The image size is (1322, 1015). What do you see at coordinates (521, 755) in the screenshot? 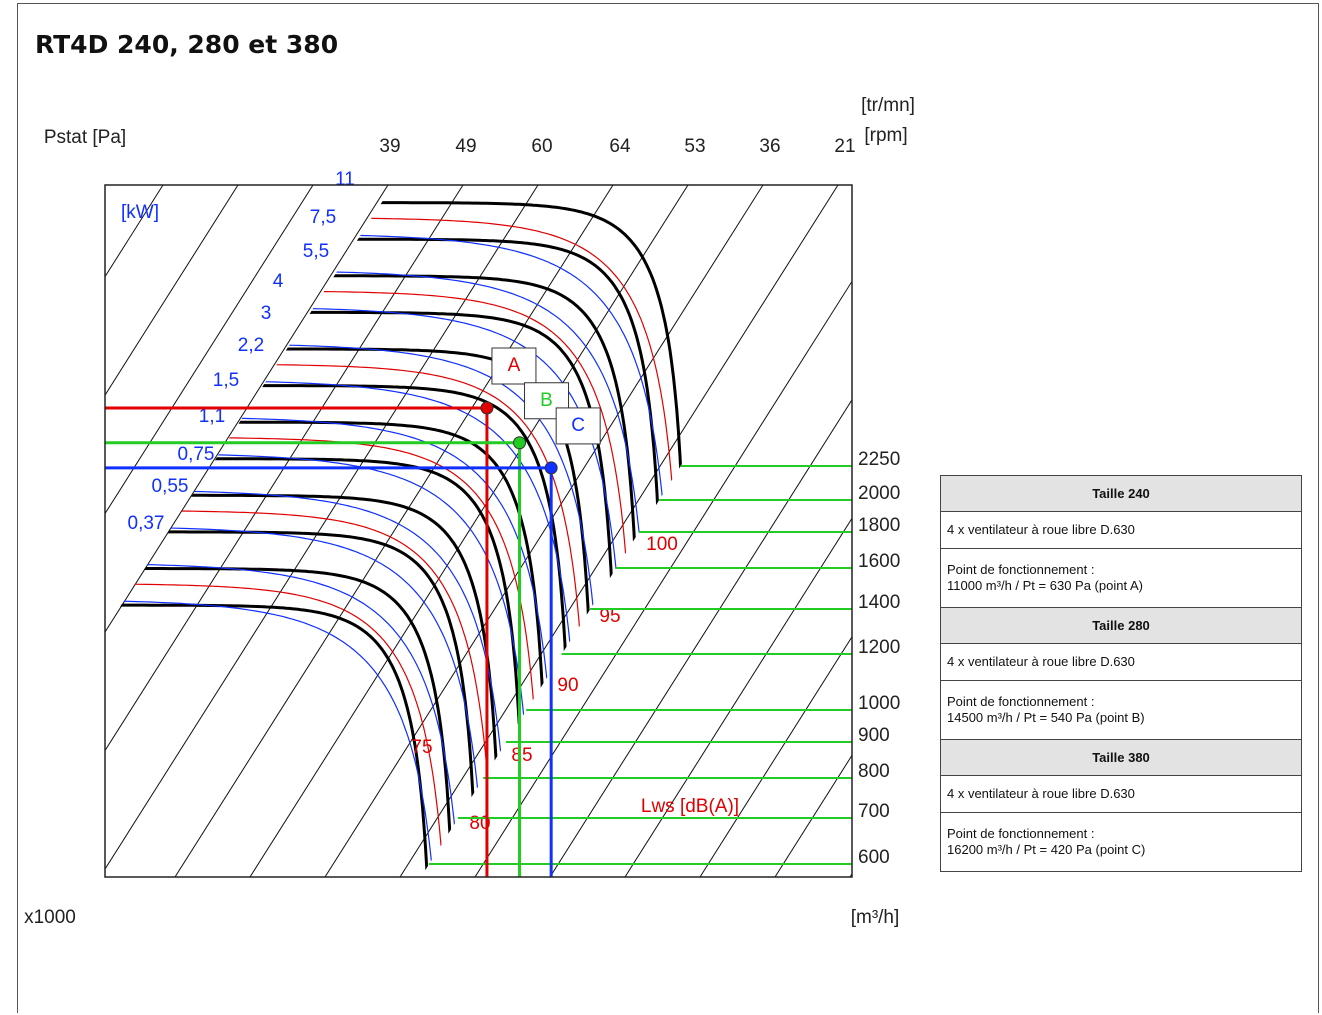
I see `sound-level: 85` at bounding box center [521, 755].